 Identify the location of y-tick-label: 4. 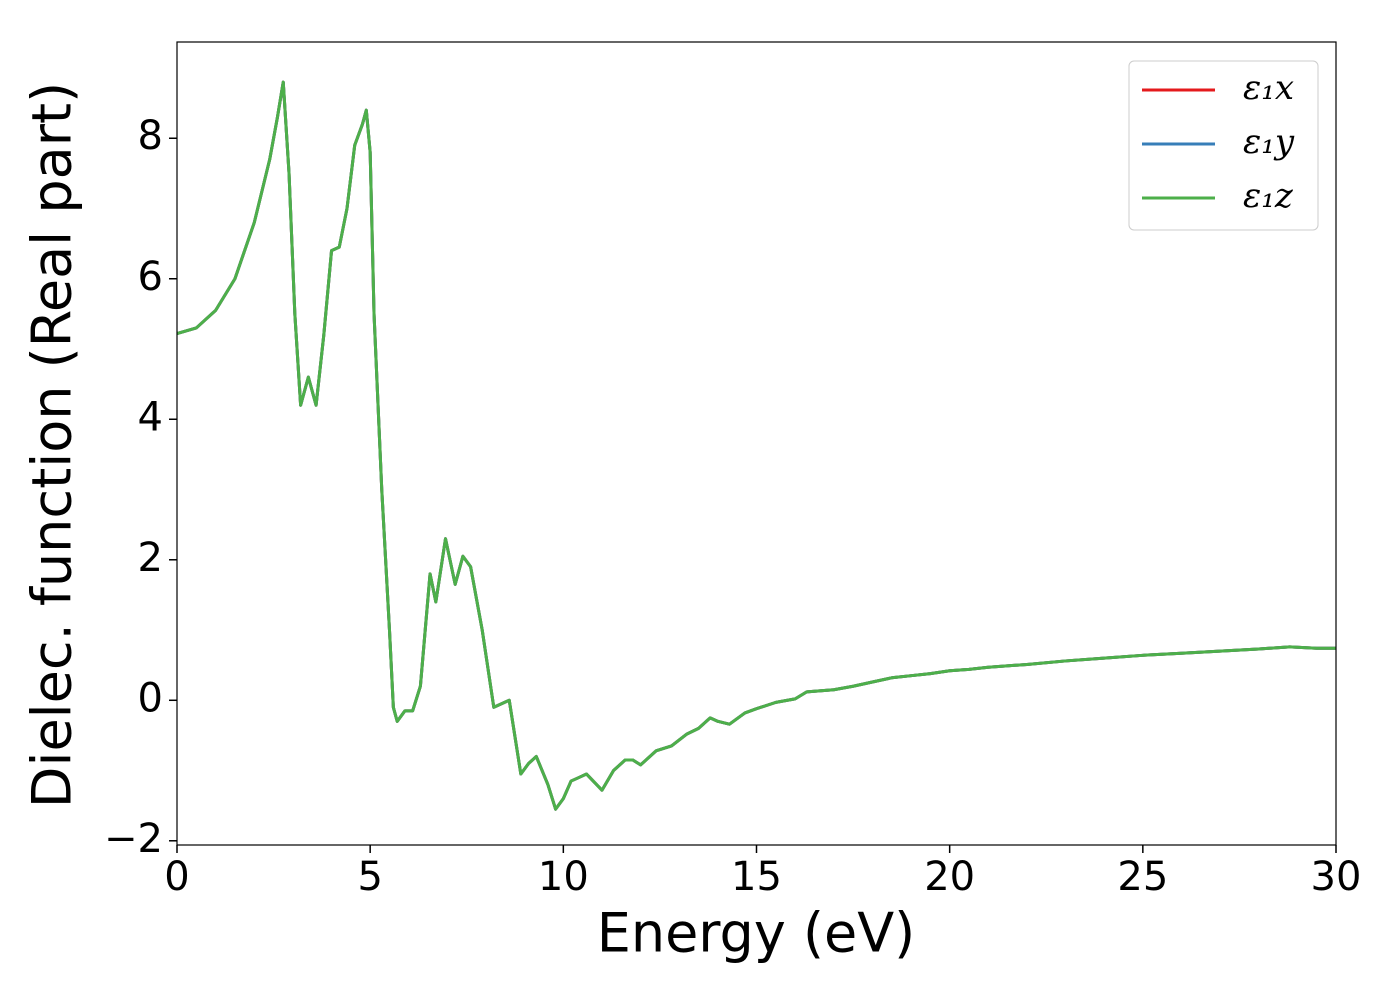
(150, 417).